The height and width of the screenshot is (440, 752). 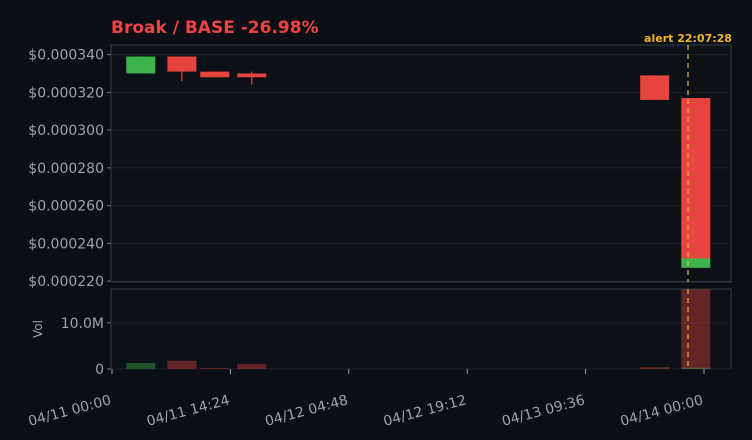 I want to click on x-tick-label: 04/12 19:12, so click(x=425, y=410).